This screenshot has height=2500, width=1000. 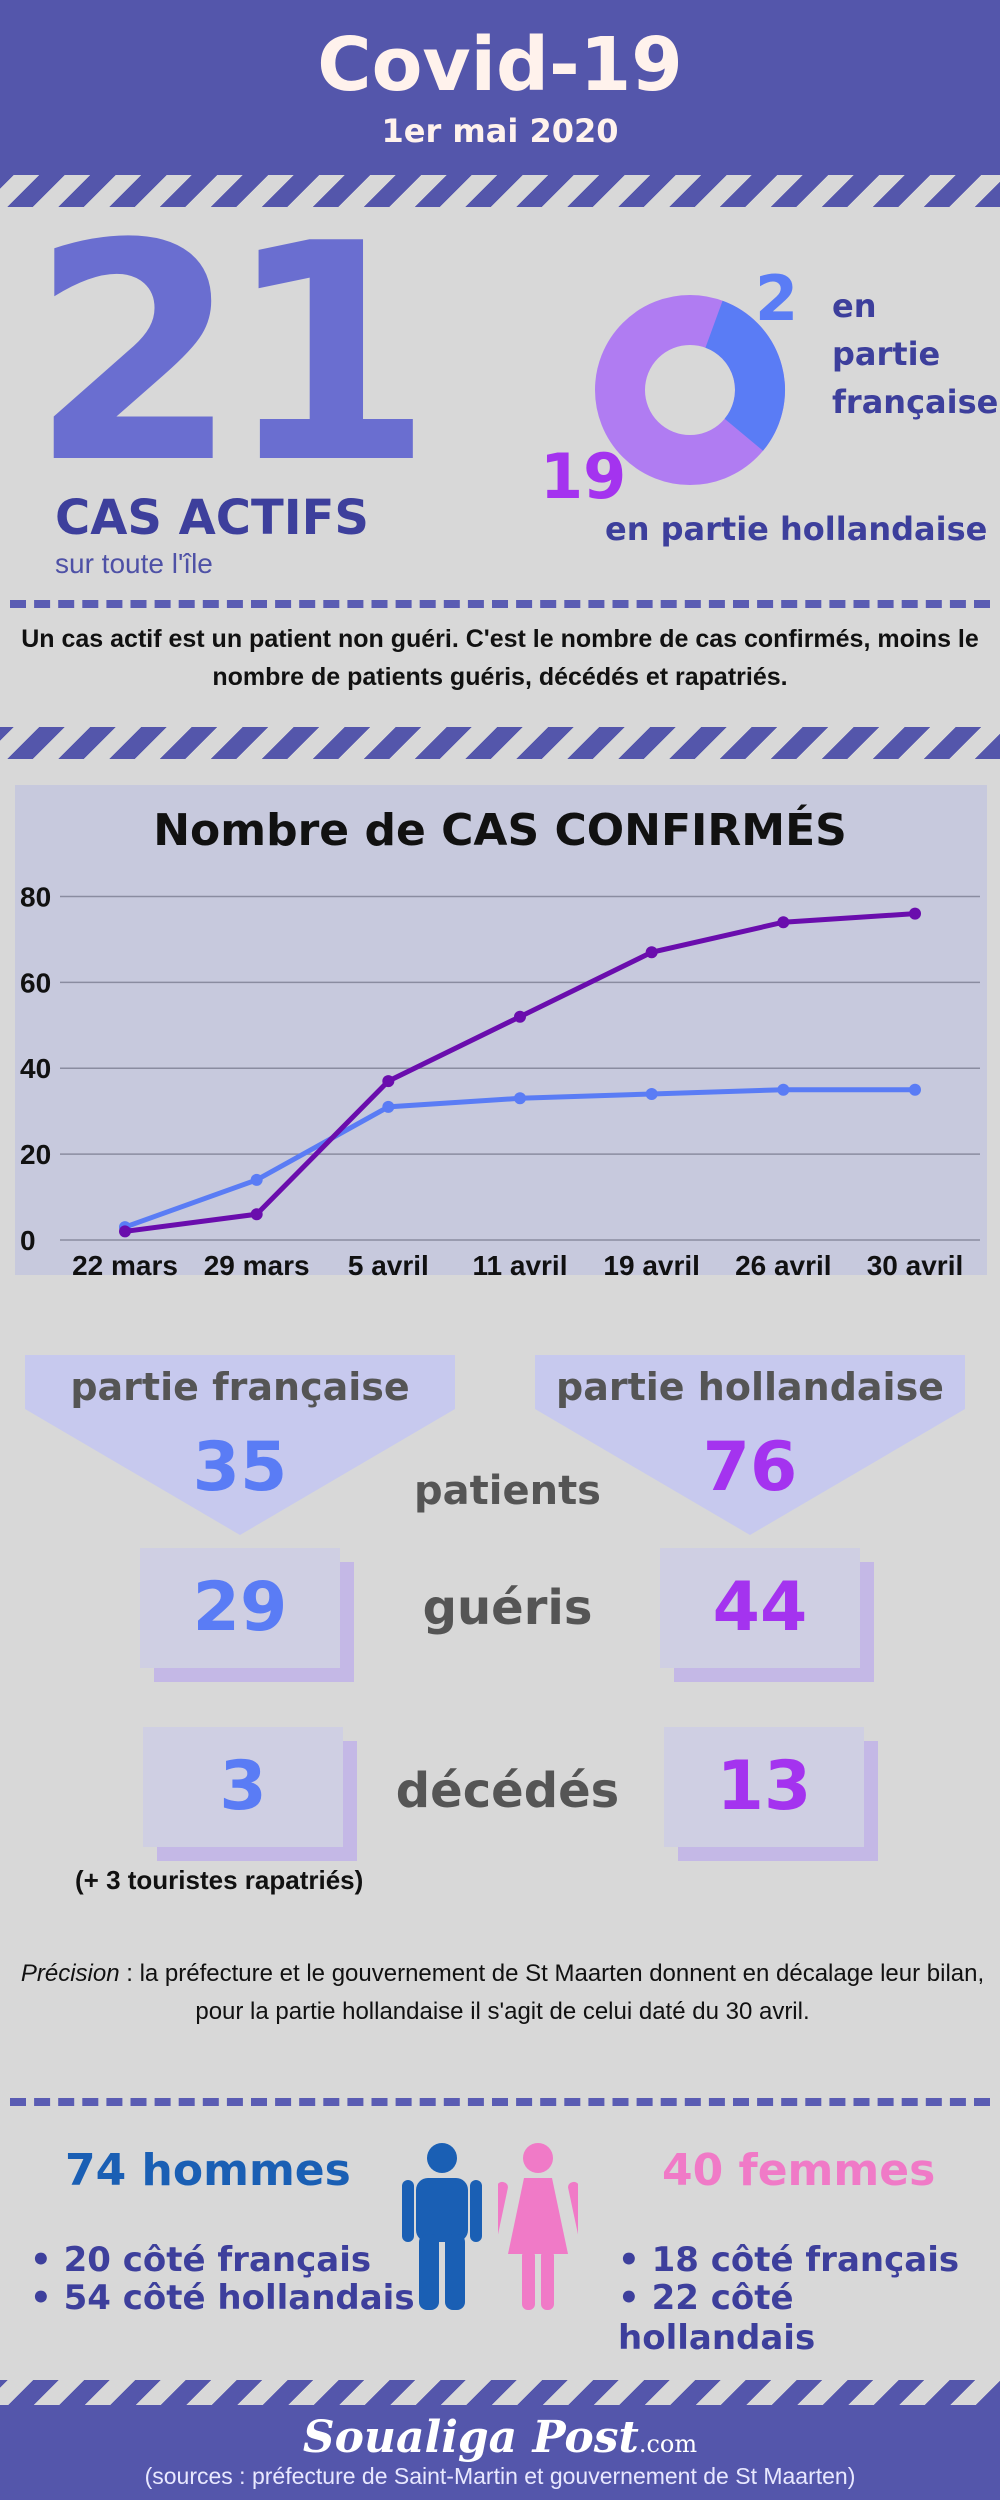 I want to click on fr-recovered: 29, so click(x=240, y=1607).